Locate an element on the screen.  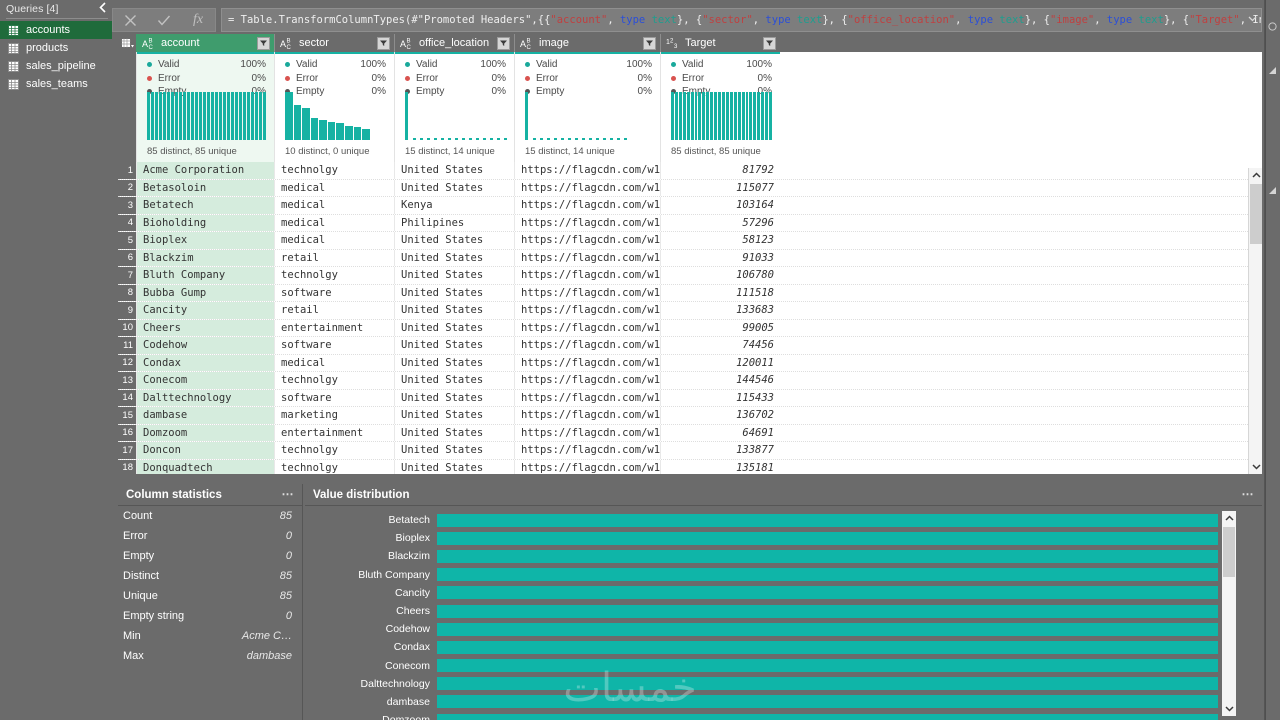
cell-account: Dalttechnology is located at coordinates (205, 397).